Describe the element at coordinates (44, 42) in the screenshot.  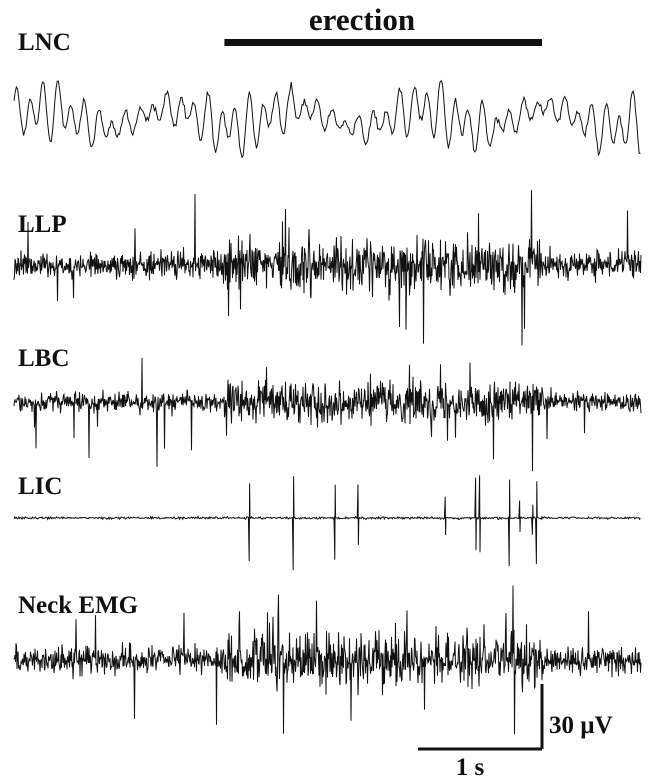
I see `trace-label-lnc: LNC` at that location.